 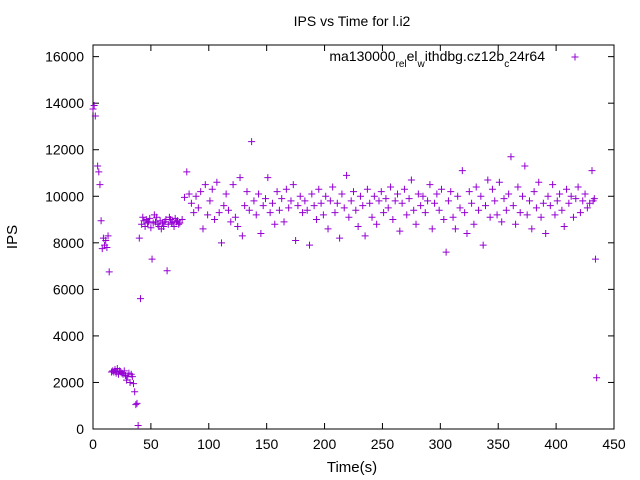 What do you see at coordinates (441, 444) in the screenshot?
I see `x-tick-label: 300` at bounding box center [441, 444].